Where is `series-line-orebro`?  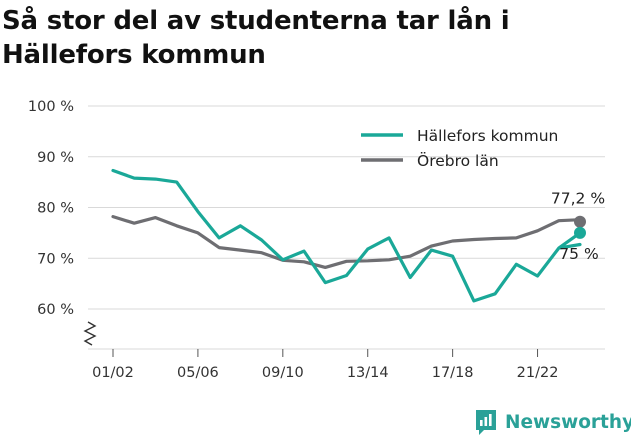 series-line-orebro is located at coordinates (346, 242).